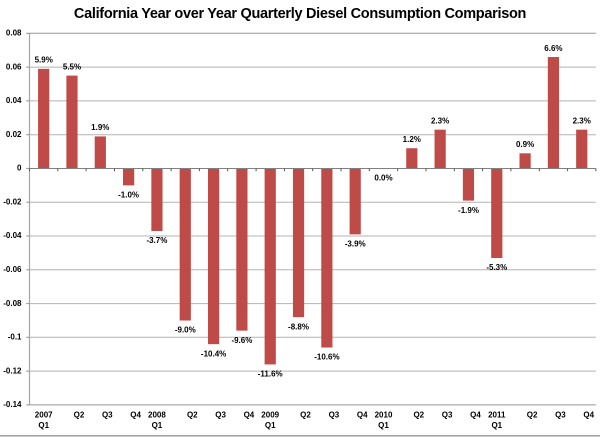  I want to click on svg-text: -0.02, so click(12, 201).